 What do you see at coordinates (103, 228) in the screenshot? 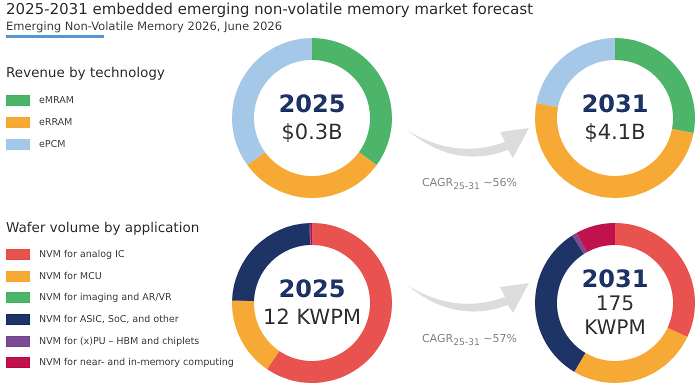
I see `legend-title: Wafer volume by application` at bounding box center [103, 228].